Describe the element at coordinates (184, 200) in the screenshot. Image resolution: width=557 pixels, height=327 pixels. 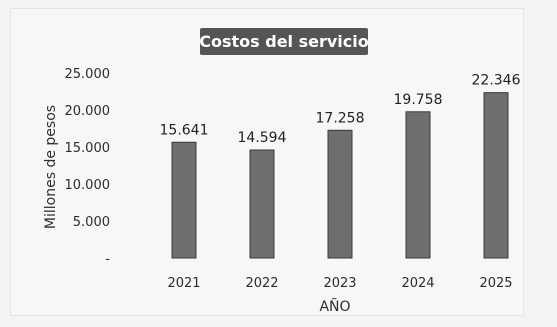
I see `bar-2021` at that location.